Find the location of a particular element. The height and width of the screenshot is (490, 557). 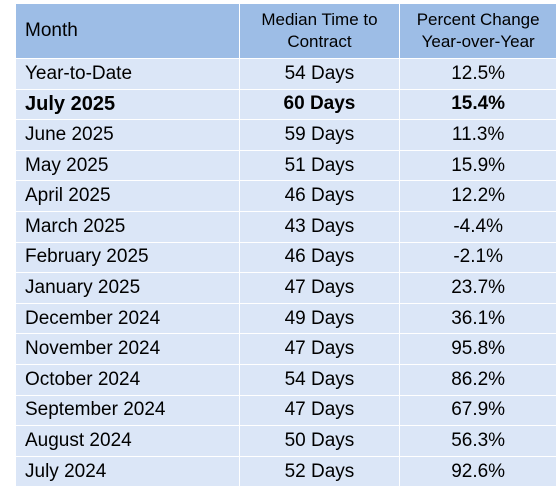

cell-median: 43 Days is located at coordinates (319, 226).